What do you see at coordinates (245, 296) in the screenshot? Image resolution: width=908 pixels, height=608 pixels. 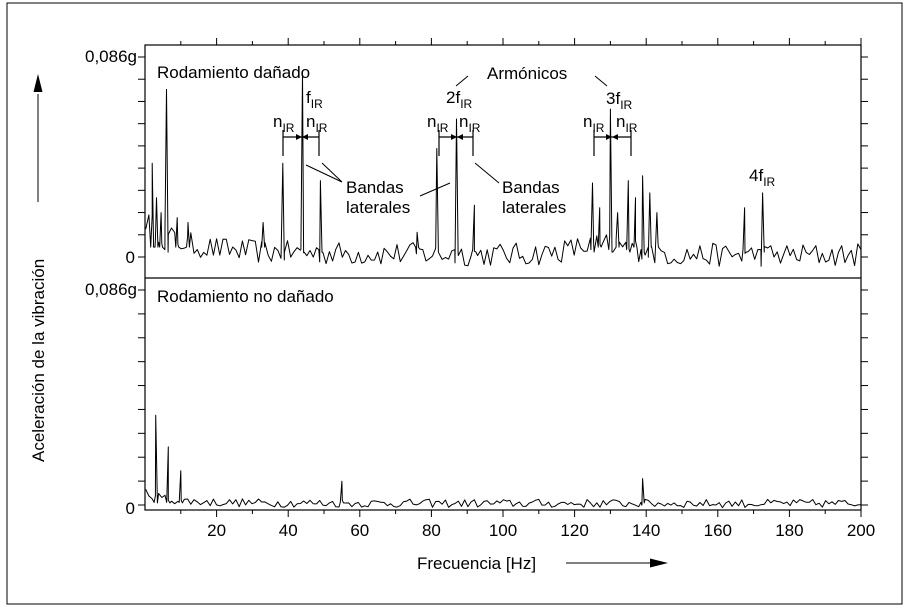 I see `bottom-panel-title: Rodamiento no dañado` at bounding box center [245, 296].